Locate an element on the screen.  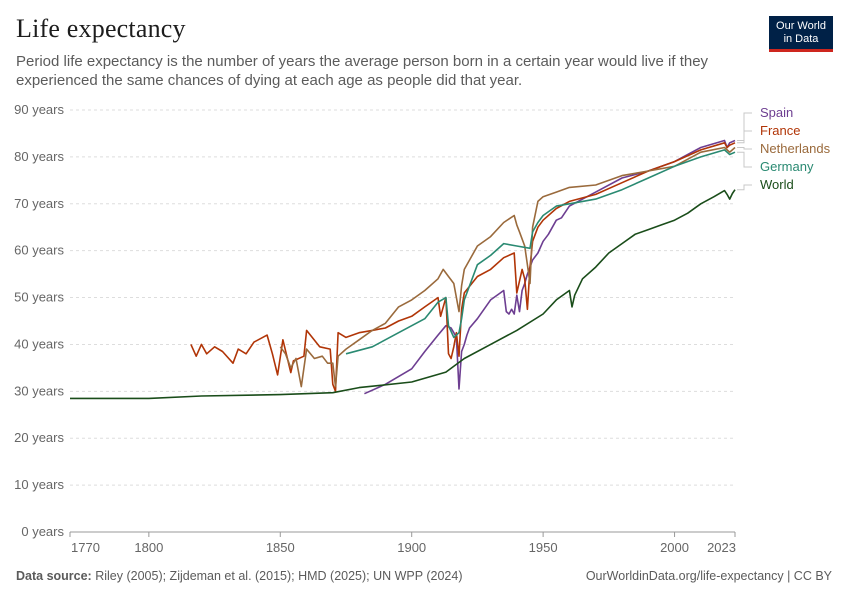
x-tick-label: 2023 is located at coordinates (721, 547).